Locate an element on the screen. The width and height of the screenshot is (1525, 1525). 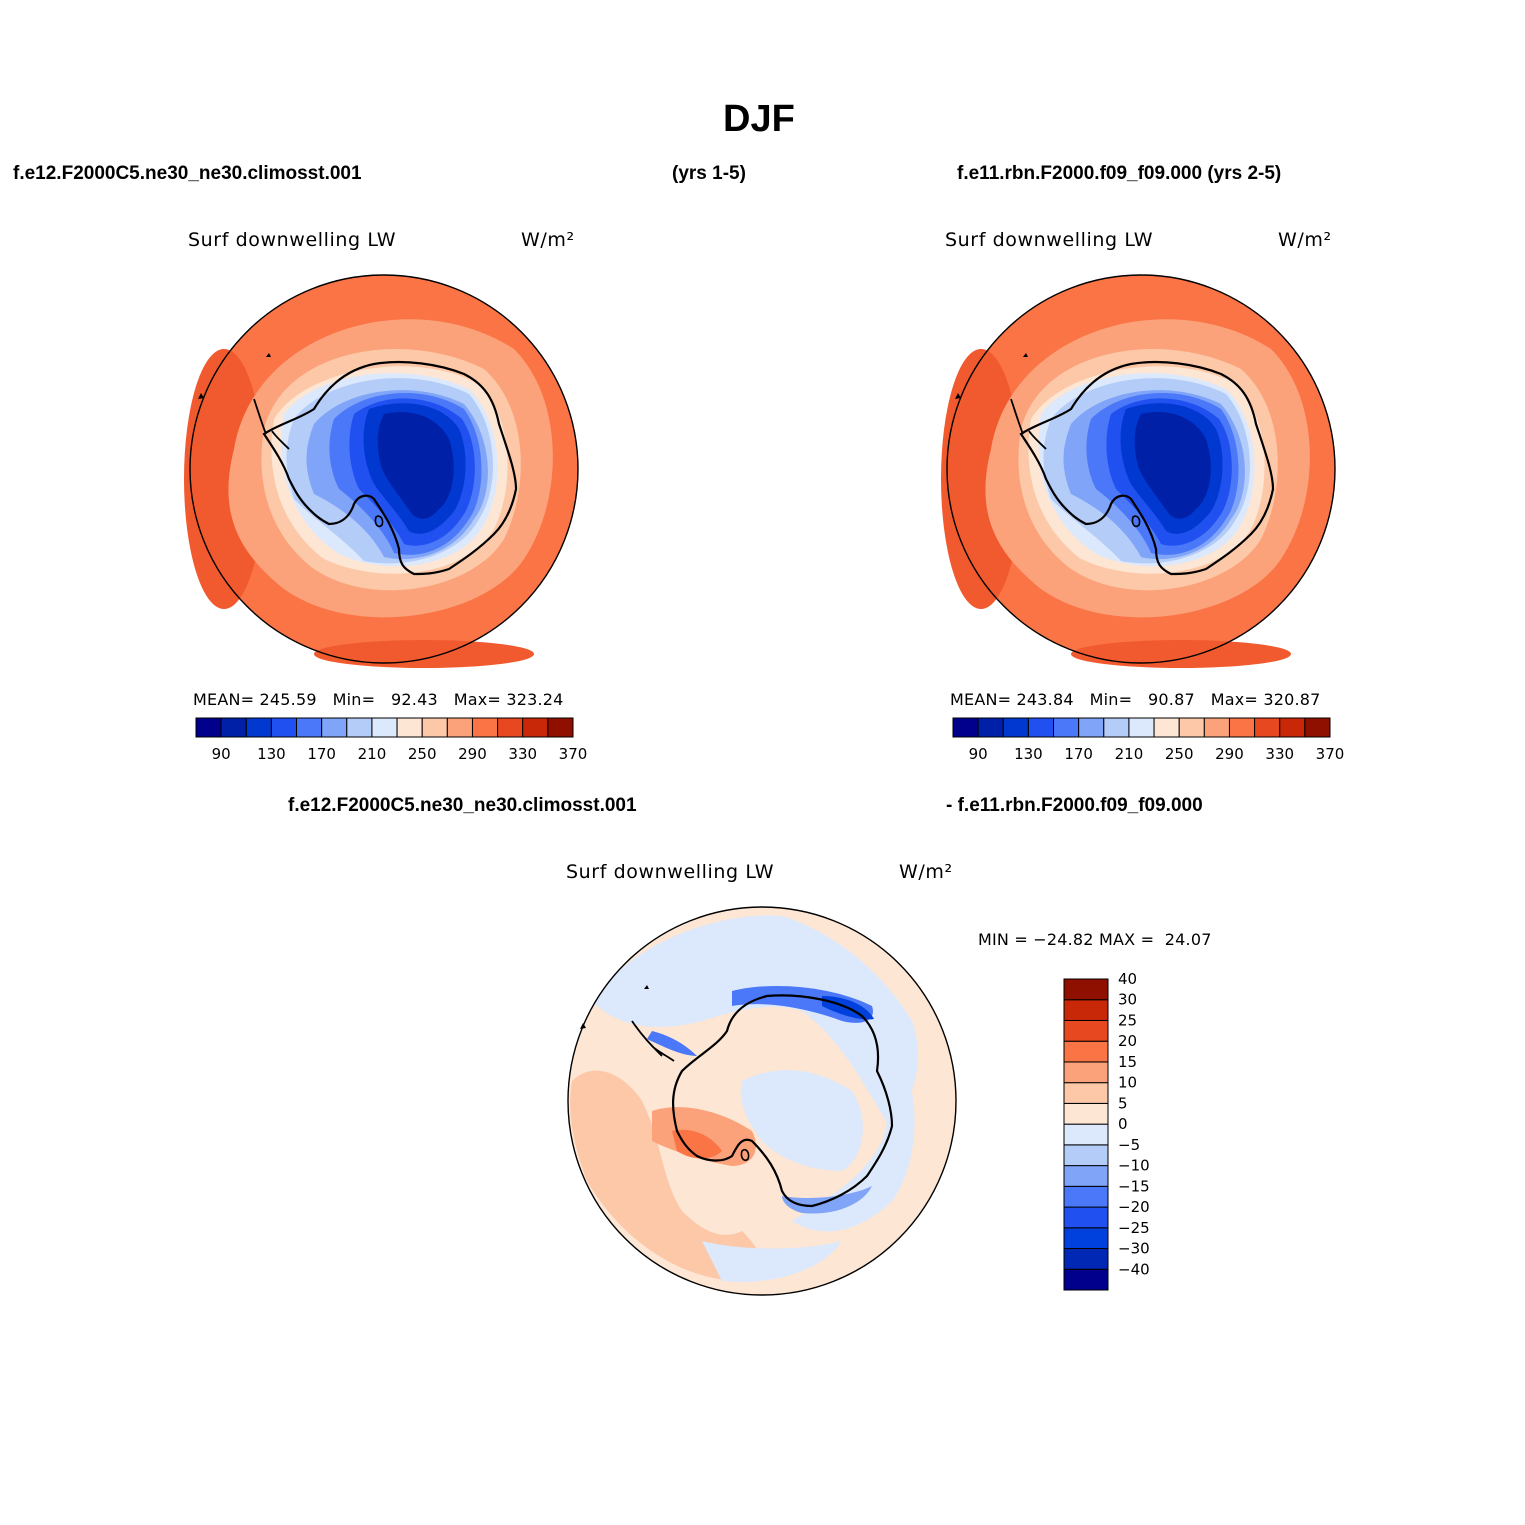
panel1-stats: MEAN= 245.59 Min= 92.43 Max= 323.24 is located at coordinates (378, 699).